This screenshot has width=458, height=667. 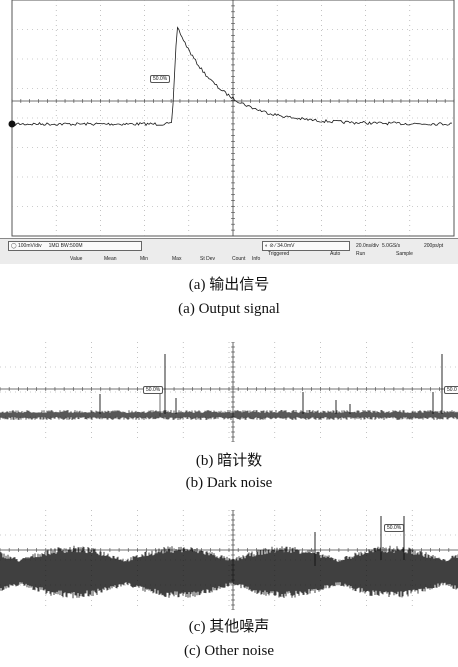 I want to click on impedance: 1MΩ, so click(x=54, y=246).